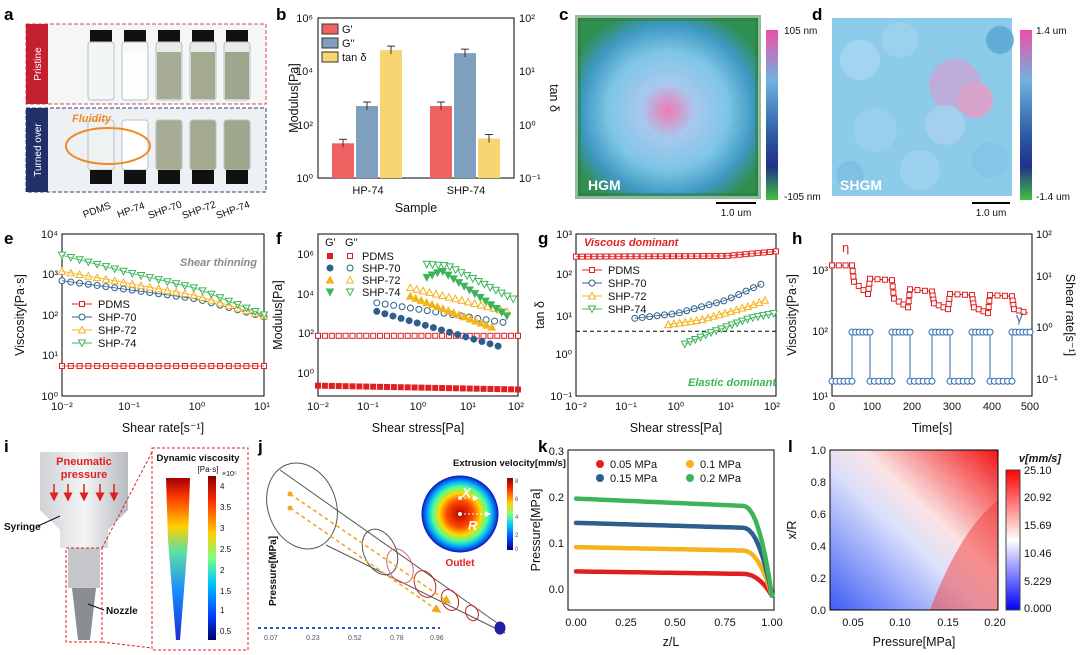 The image size is (1080, 655). Describe the element at coordinates (517, 482) in the screenshot. I see `velocity-tick: 8` at that location.